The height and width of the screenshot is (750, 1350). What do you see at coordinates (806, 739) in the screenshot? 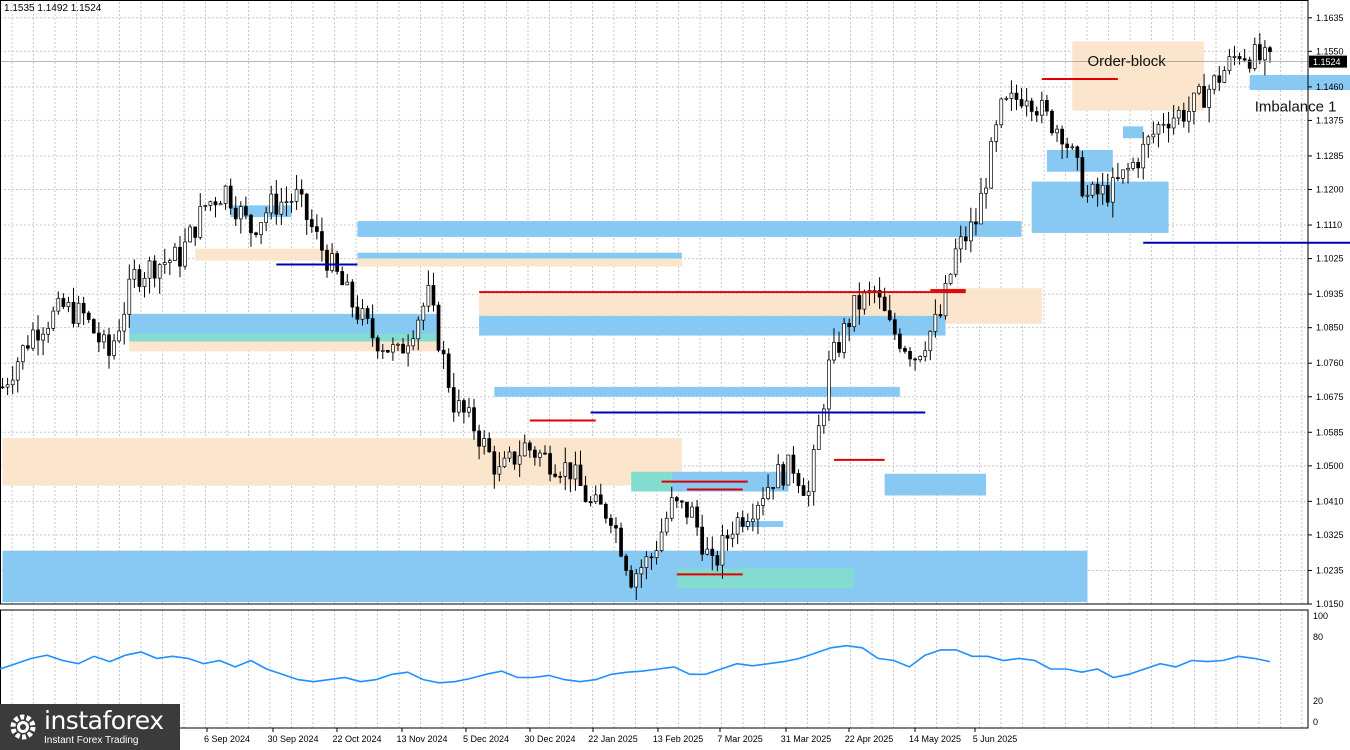
I see `x-tick-label: 31 Mar 2025` at bounding box center [806, 739].